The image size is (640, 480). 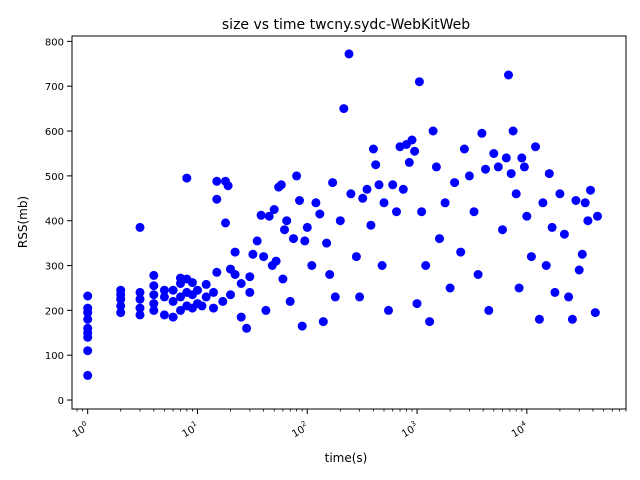 What do you see at coordinates (54, 132) in the screenshot?
I see `y-tick-label: 600` at bounding box center [54, 132].